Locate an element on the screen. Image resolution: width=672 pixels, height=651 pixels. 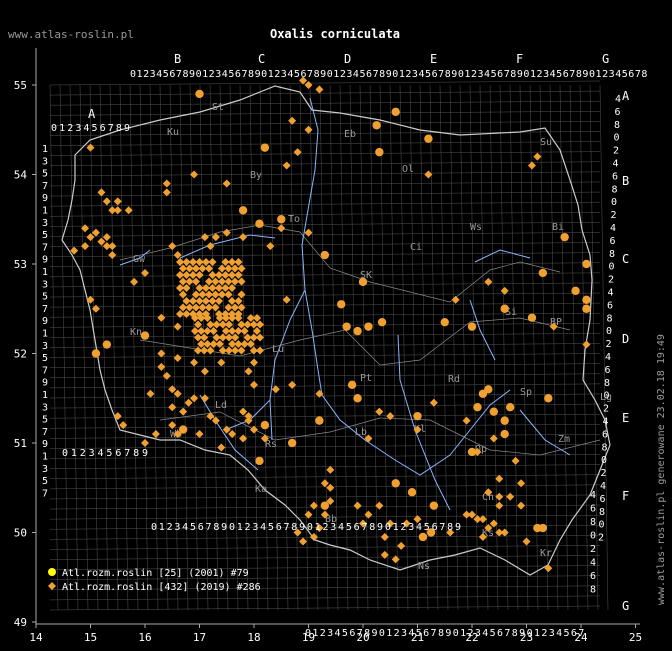
region-label: Ka is located at coordinates (261, 489).